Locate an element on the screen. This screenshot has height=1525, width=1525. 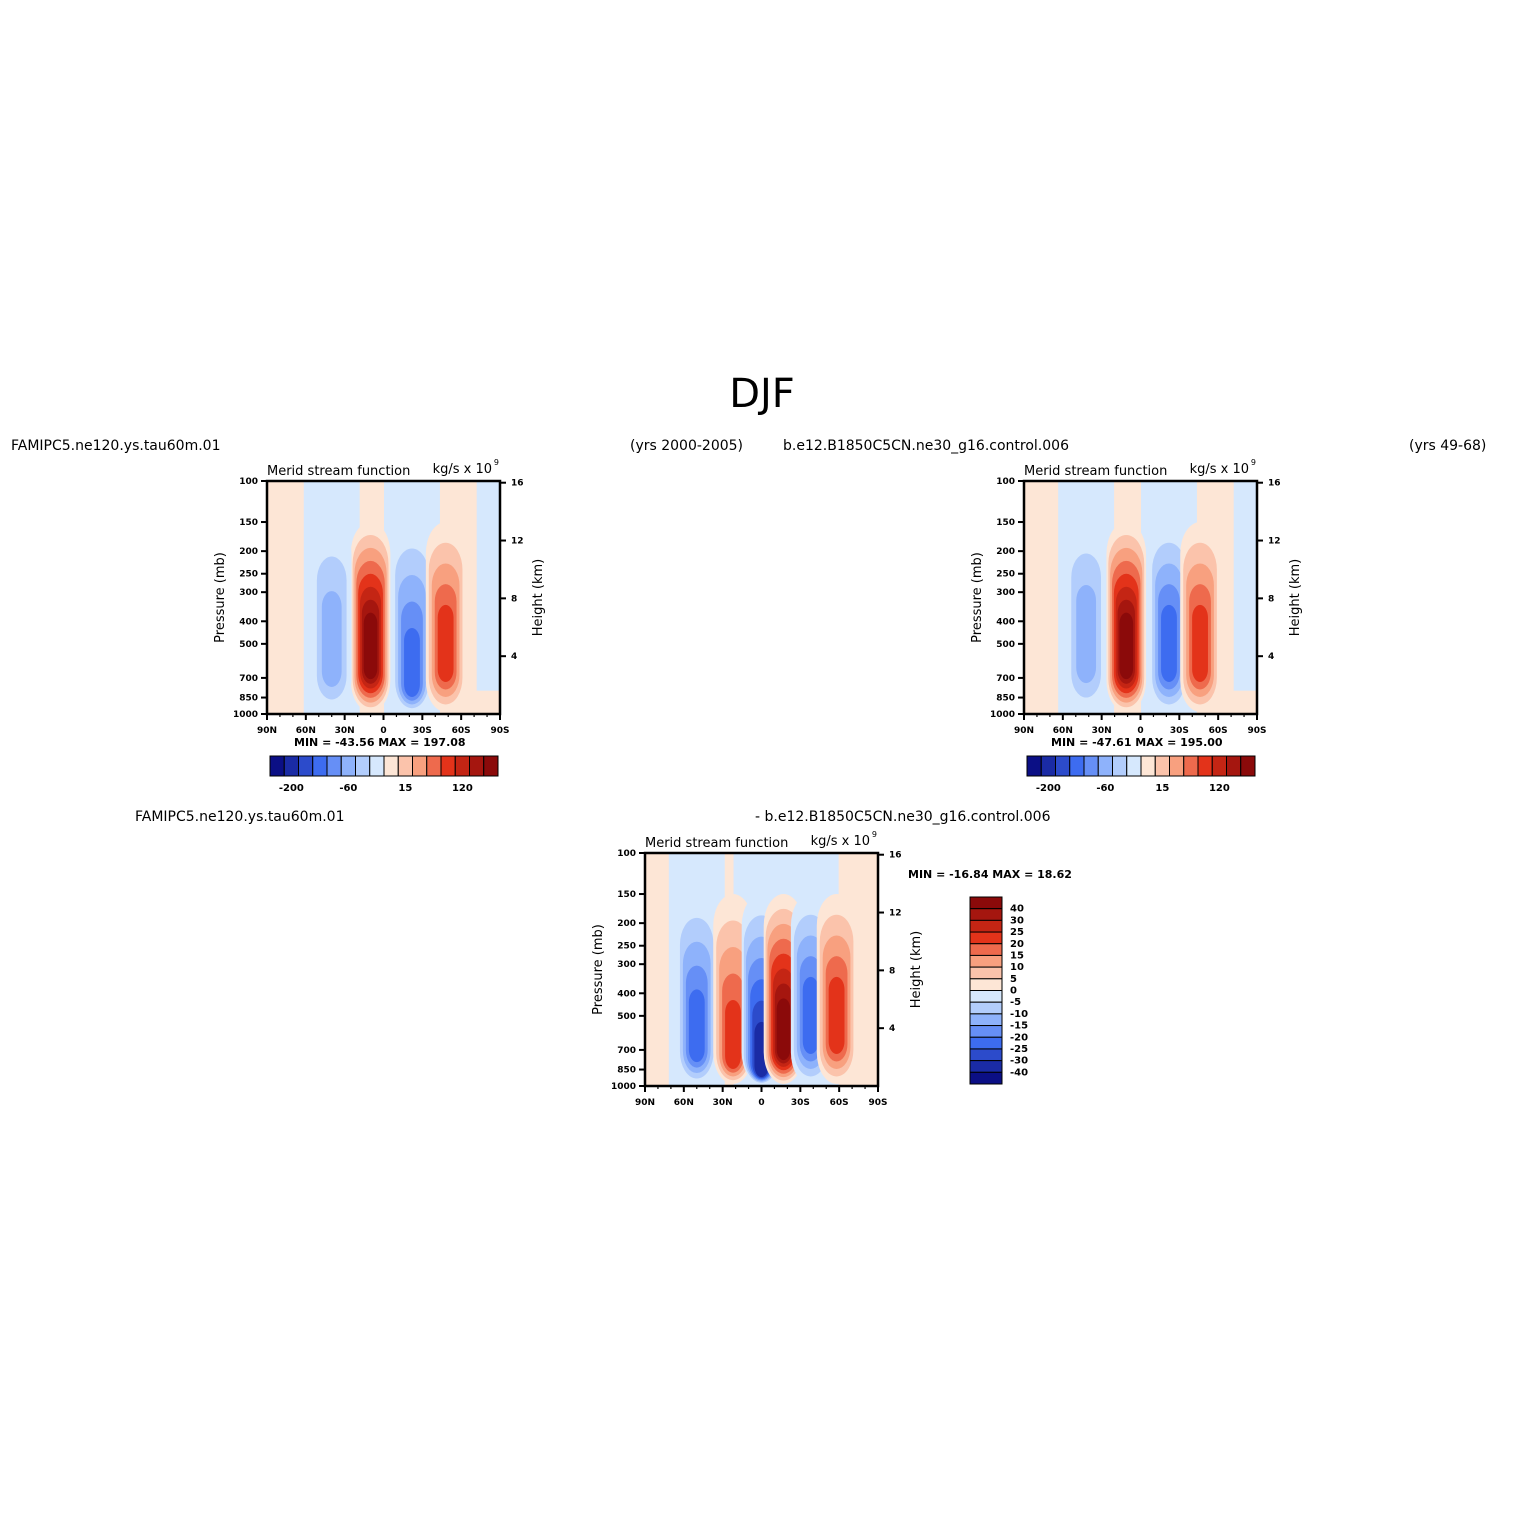
panel-2-years: (yrs 49-68) is located at coordinates (1447, 446).